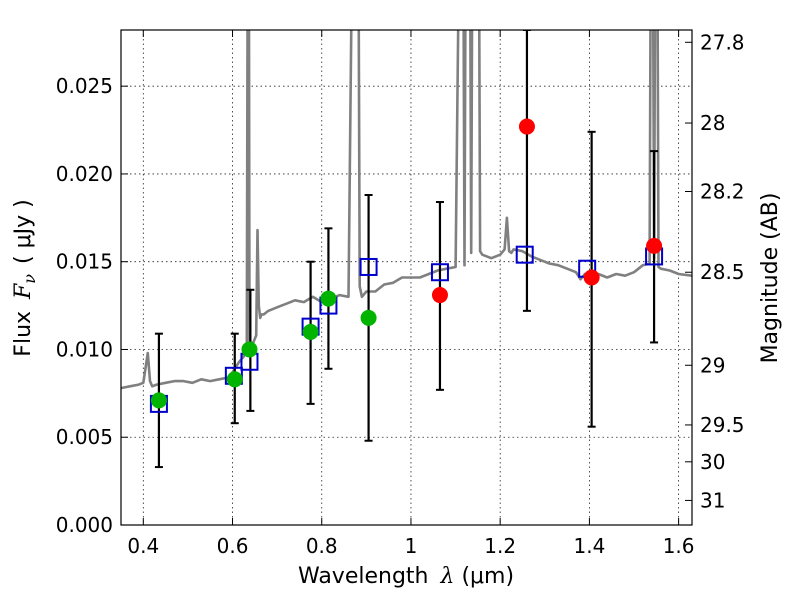 Image resolution: width=800 pixels, height=600 pixels. I want to click on y-tick-label: 0.010, so click(84, 349).